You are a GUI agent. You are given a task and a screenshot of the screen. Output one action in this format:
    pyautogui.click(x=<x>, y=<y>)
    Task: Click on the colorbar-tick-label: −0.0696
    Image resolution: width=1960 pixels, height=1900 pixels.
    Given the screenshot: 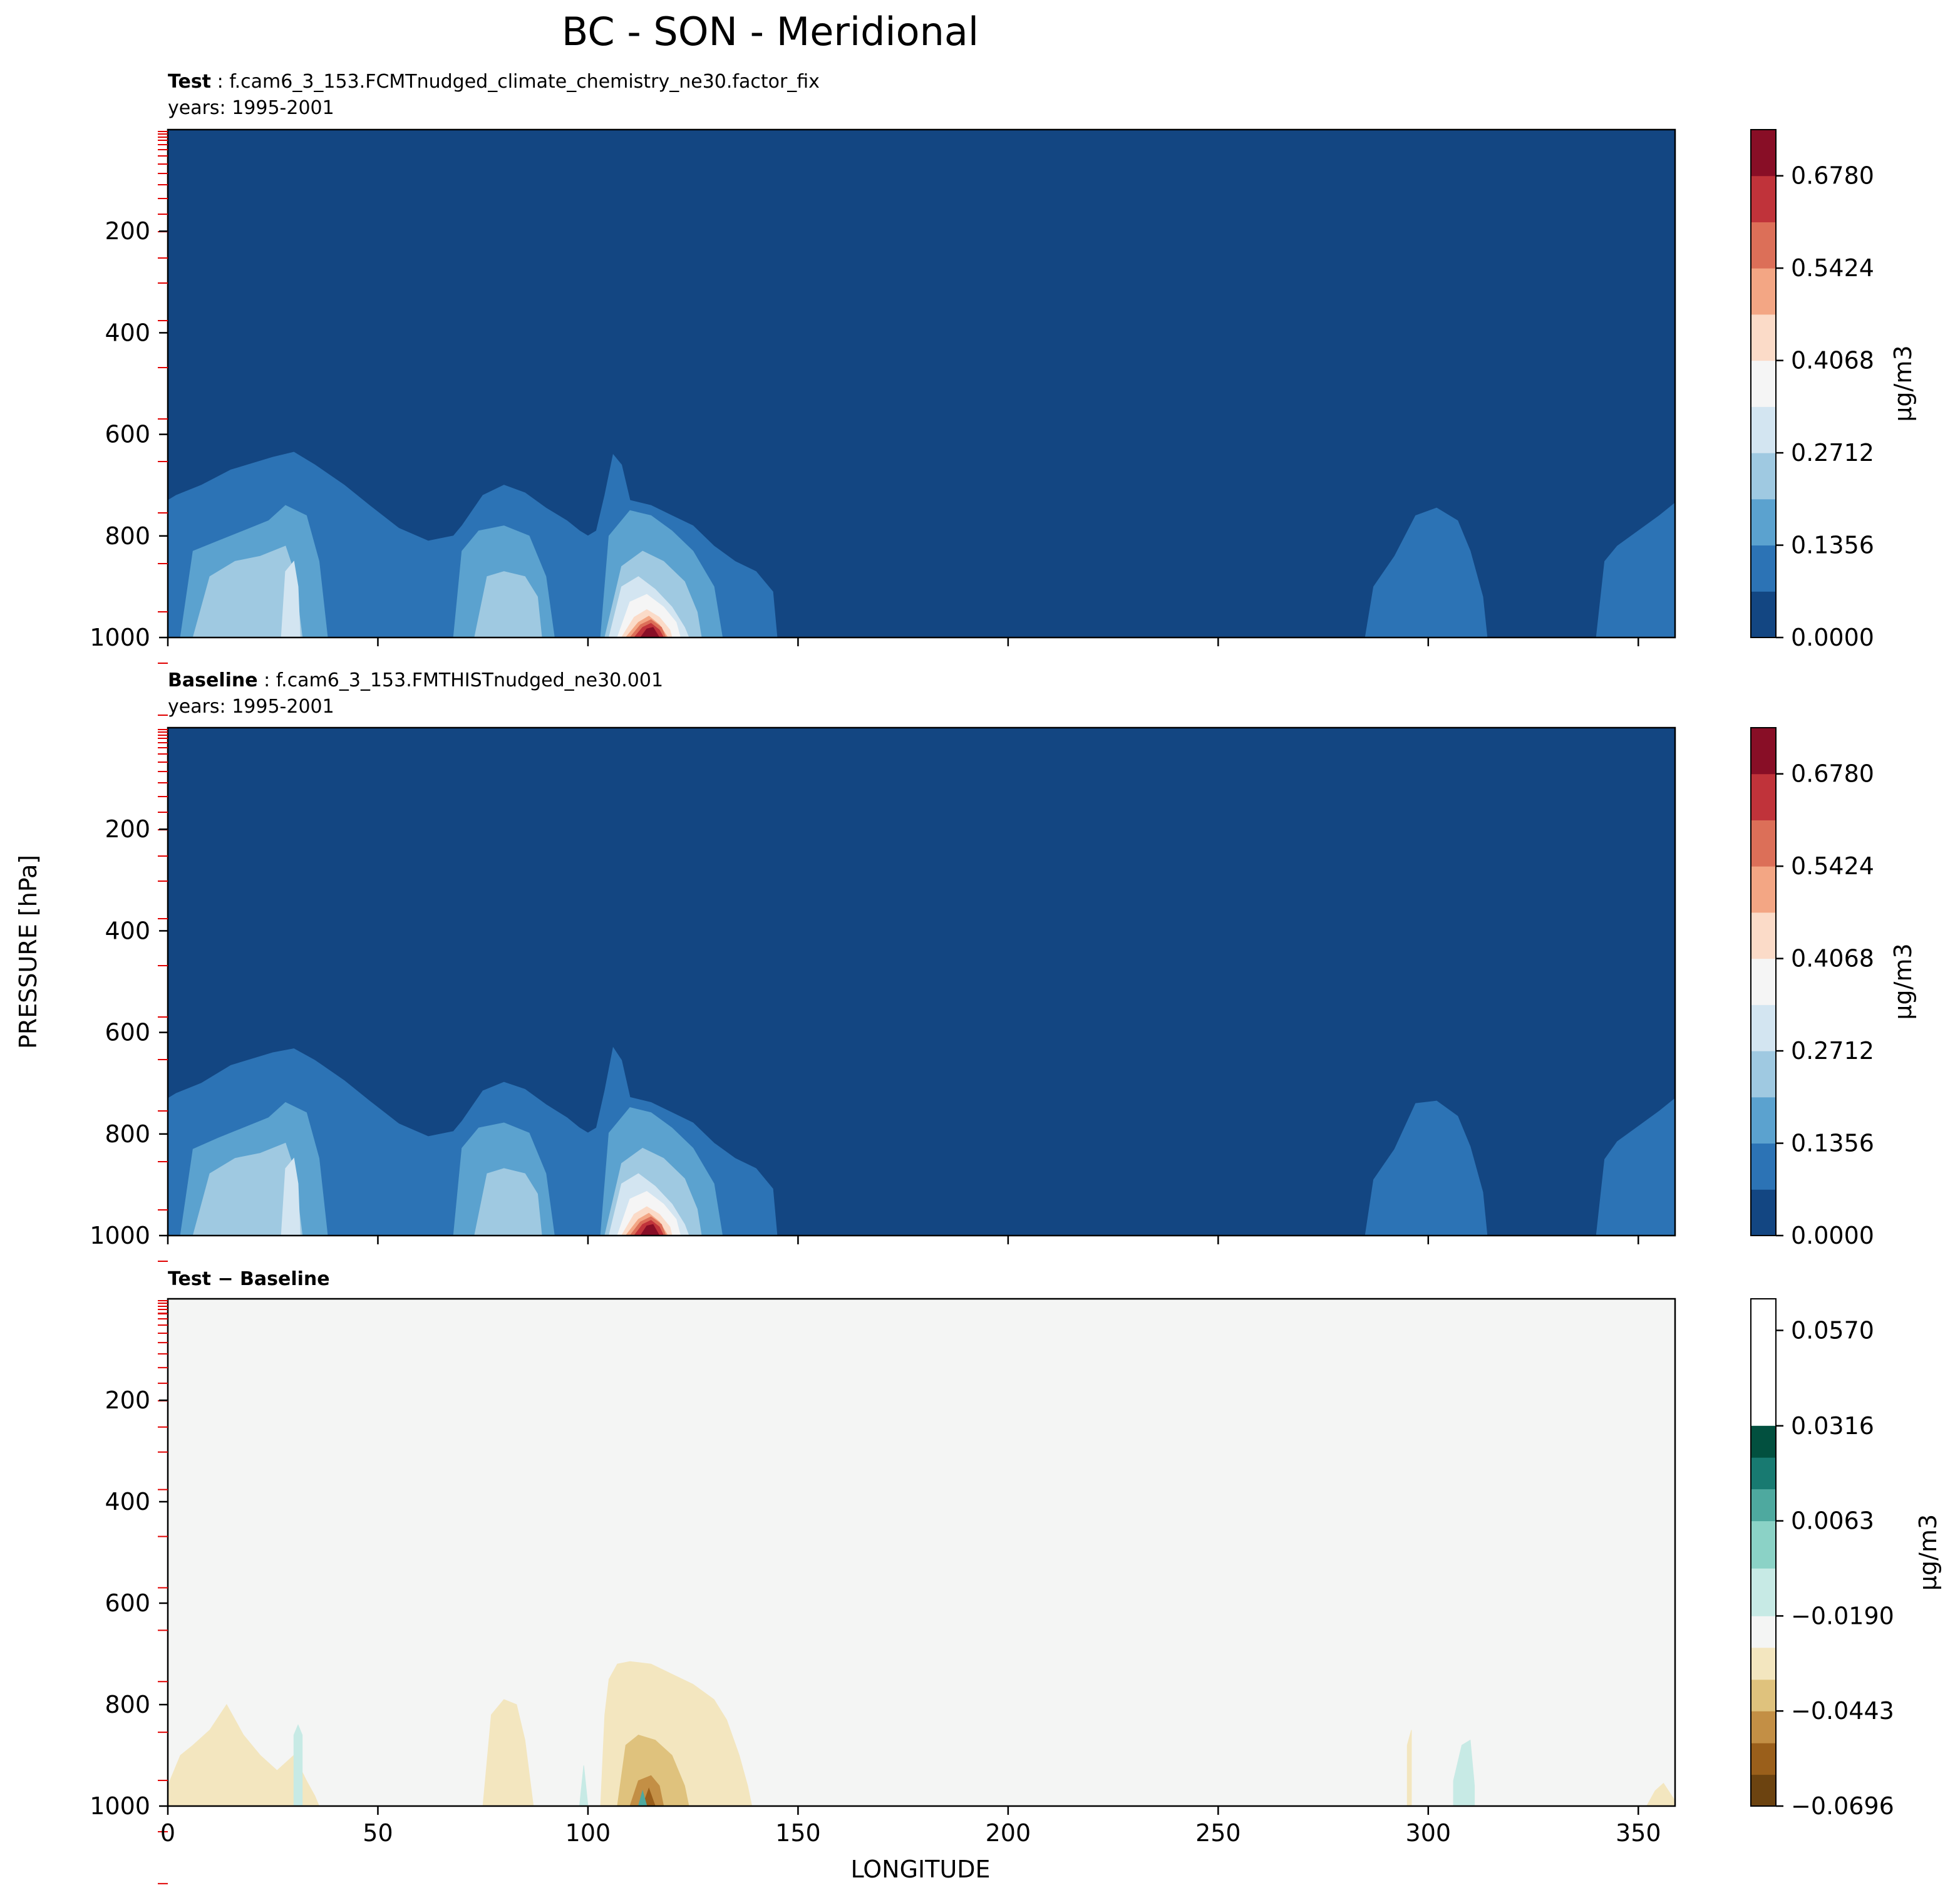 What is the action you would take?
    pyautogui.click(x=1842, y=1806)
    